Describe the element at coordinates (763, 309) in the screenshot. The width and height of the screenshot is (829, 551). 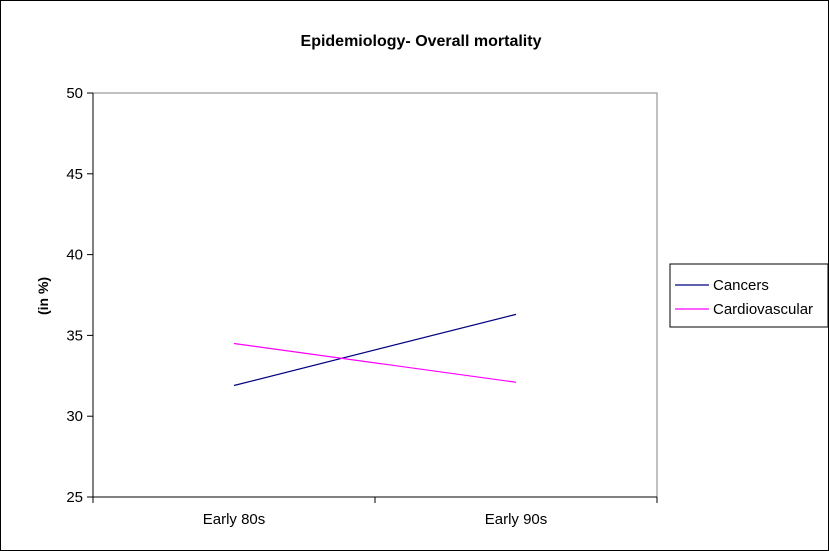
I see `legend-label: Cardiovascular` at that location.